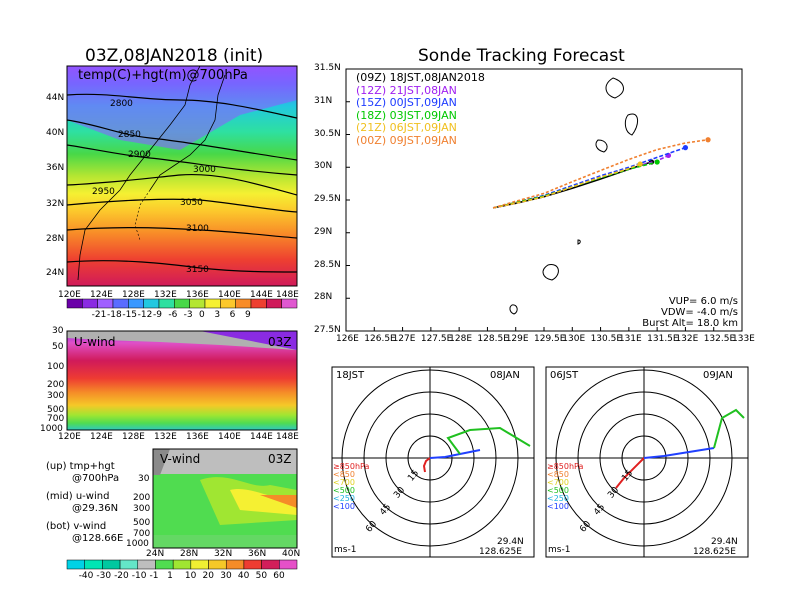  What do you see at coordinates (144, 479) in the screenshot?
I see `vwind-y-tick-0: 30` at bounding box center [144, 479].